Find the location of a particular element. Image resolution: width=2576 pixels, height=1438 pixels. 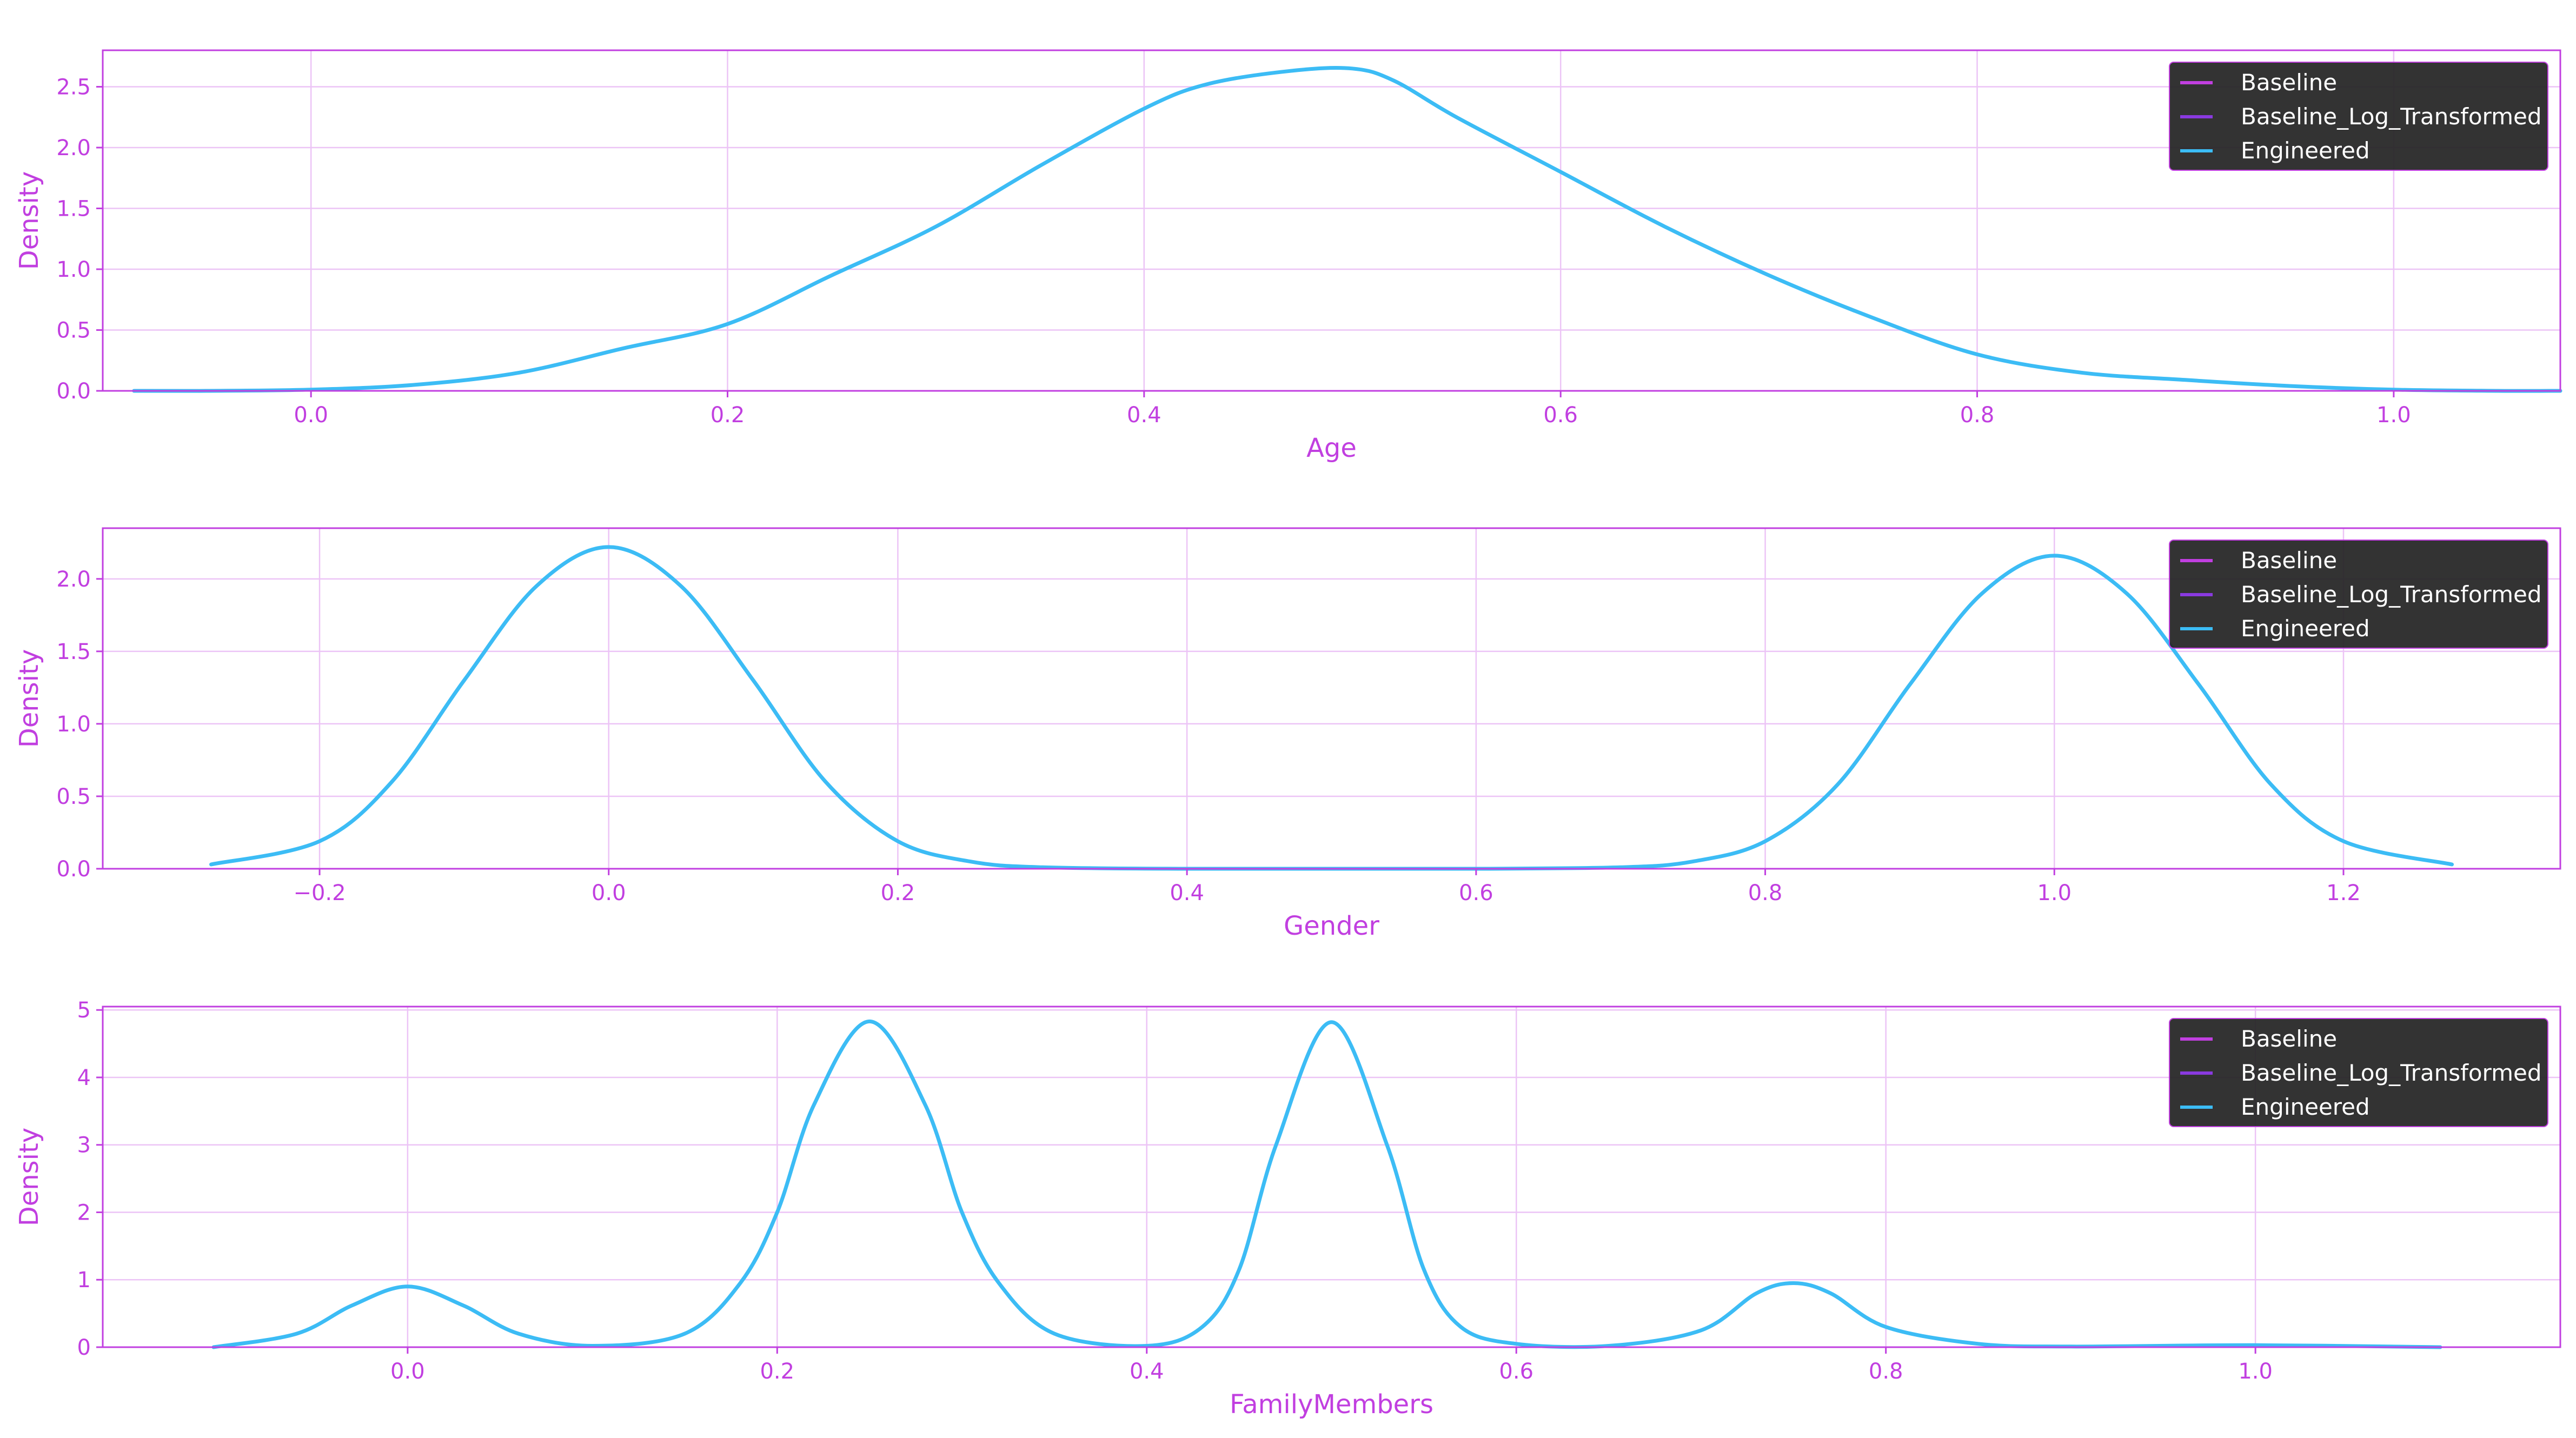

y-tick-label: 5 is located at coordinates (84, 1010).